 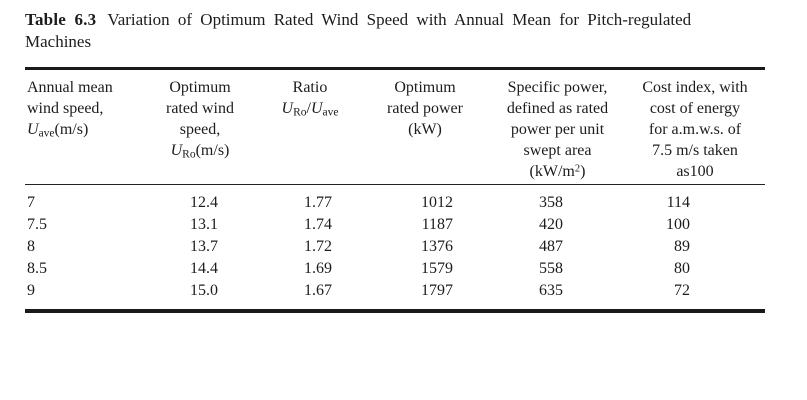 What do you see at coordinates (425, 126) in the screenshot?
I see `column-header-optimum-rated-power: Optimum rated power (kW)` at bounding box center [425, 126].